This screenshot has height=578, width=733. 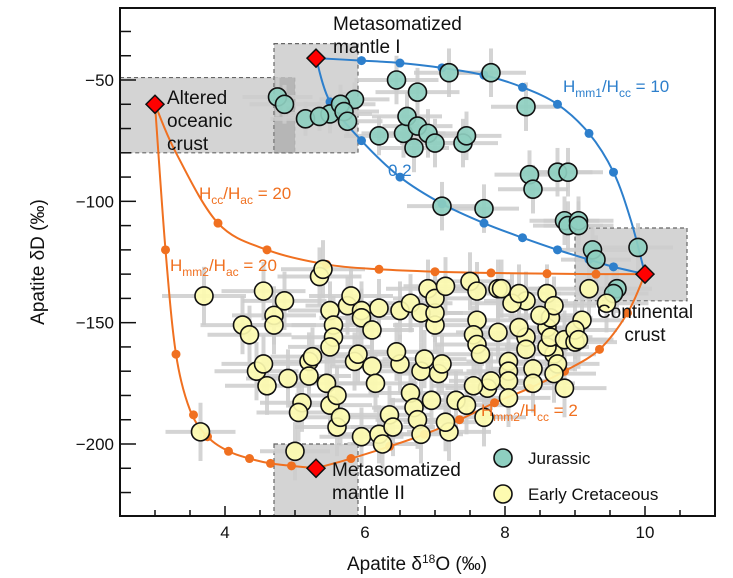 I want to click on reservoir-label-line: Continental, so click(x=645, y=312).